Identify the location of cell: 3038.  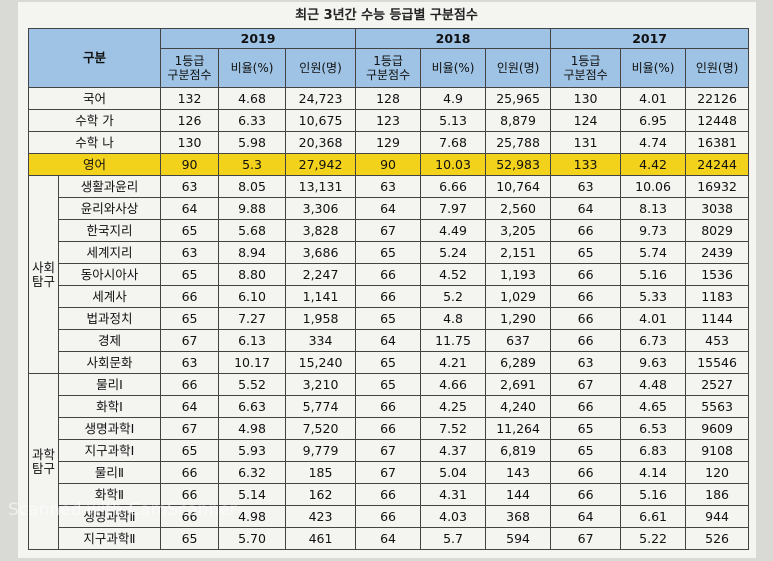
(717, 208).